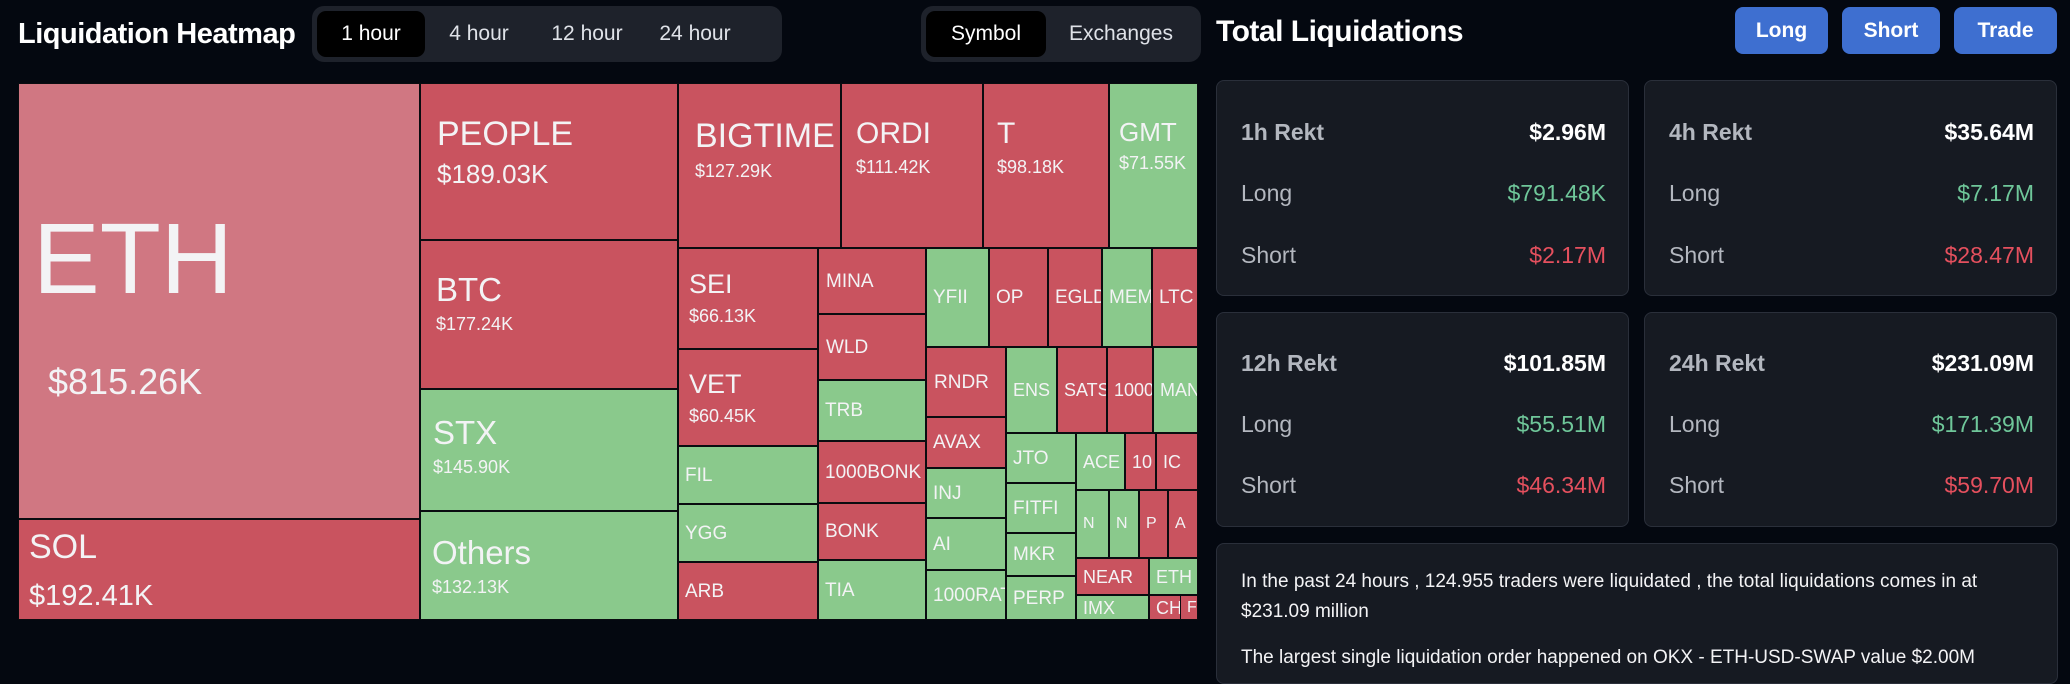 This screenshot has height=684, width=2070. I want to click on heatmap-tile-fil: FIL, so click(748, 475).